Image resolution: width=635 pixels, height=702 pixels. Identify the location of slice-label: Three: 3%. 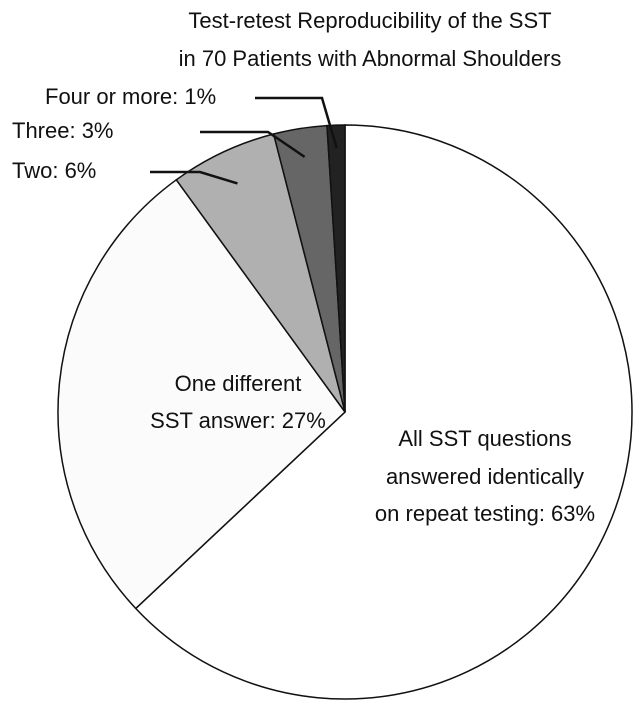
(63, 130).